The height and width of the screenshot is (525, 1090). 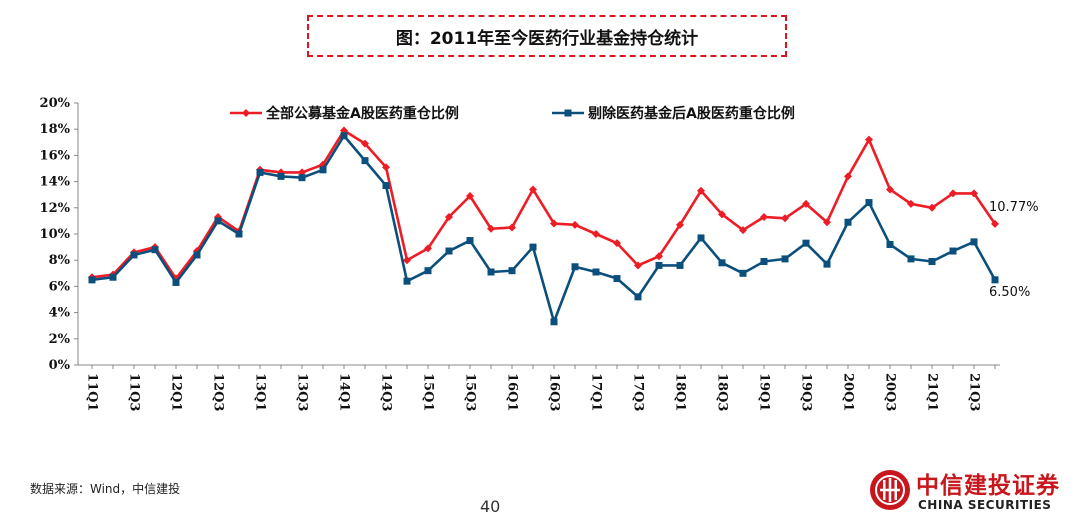 I want to click on china-securities-logo-icon, so click(x=890, y=490).